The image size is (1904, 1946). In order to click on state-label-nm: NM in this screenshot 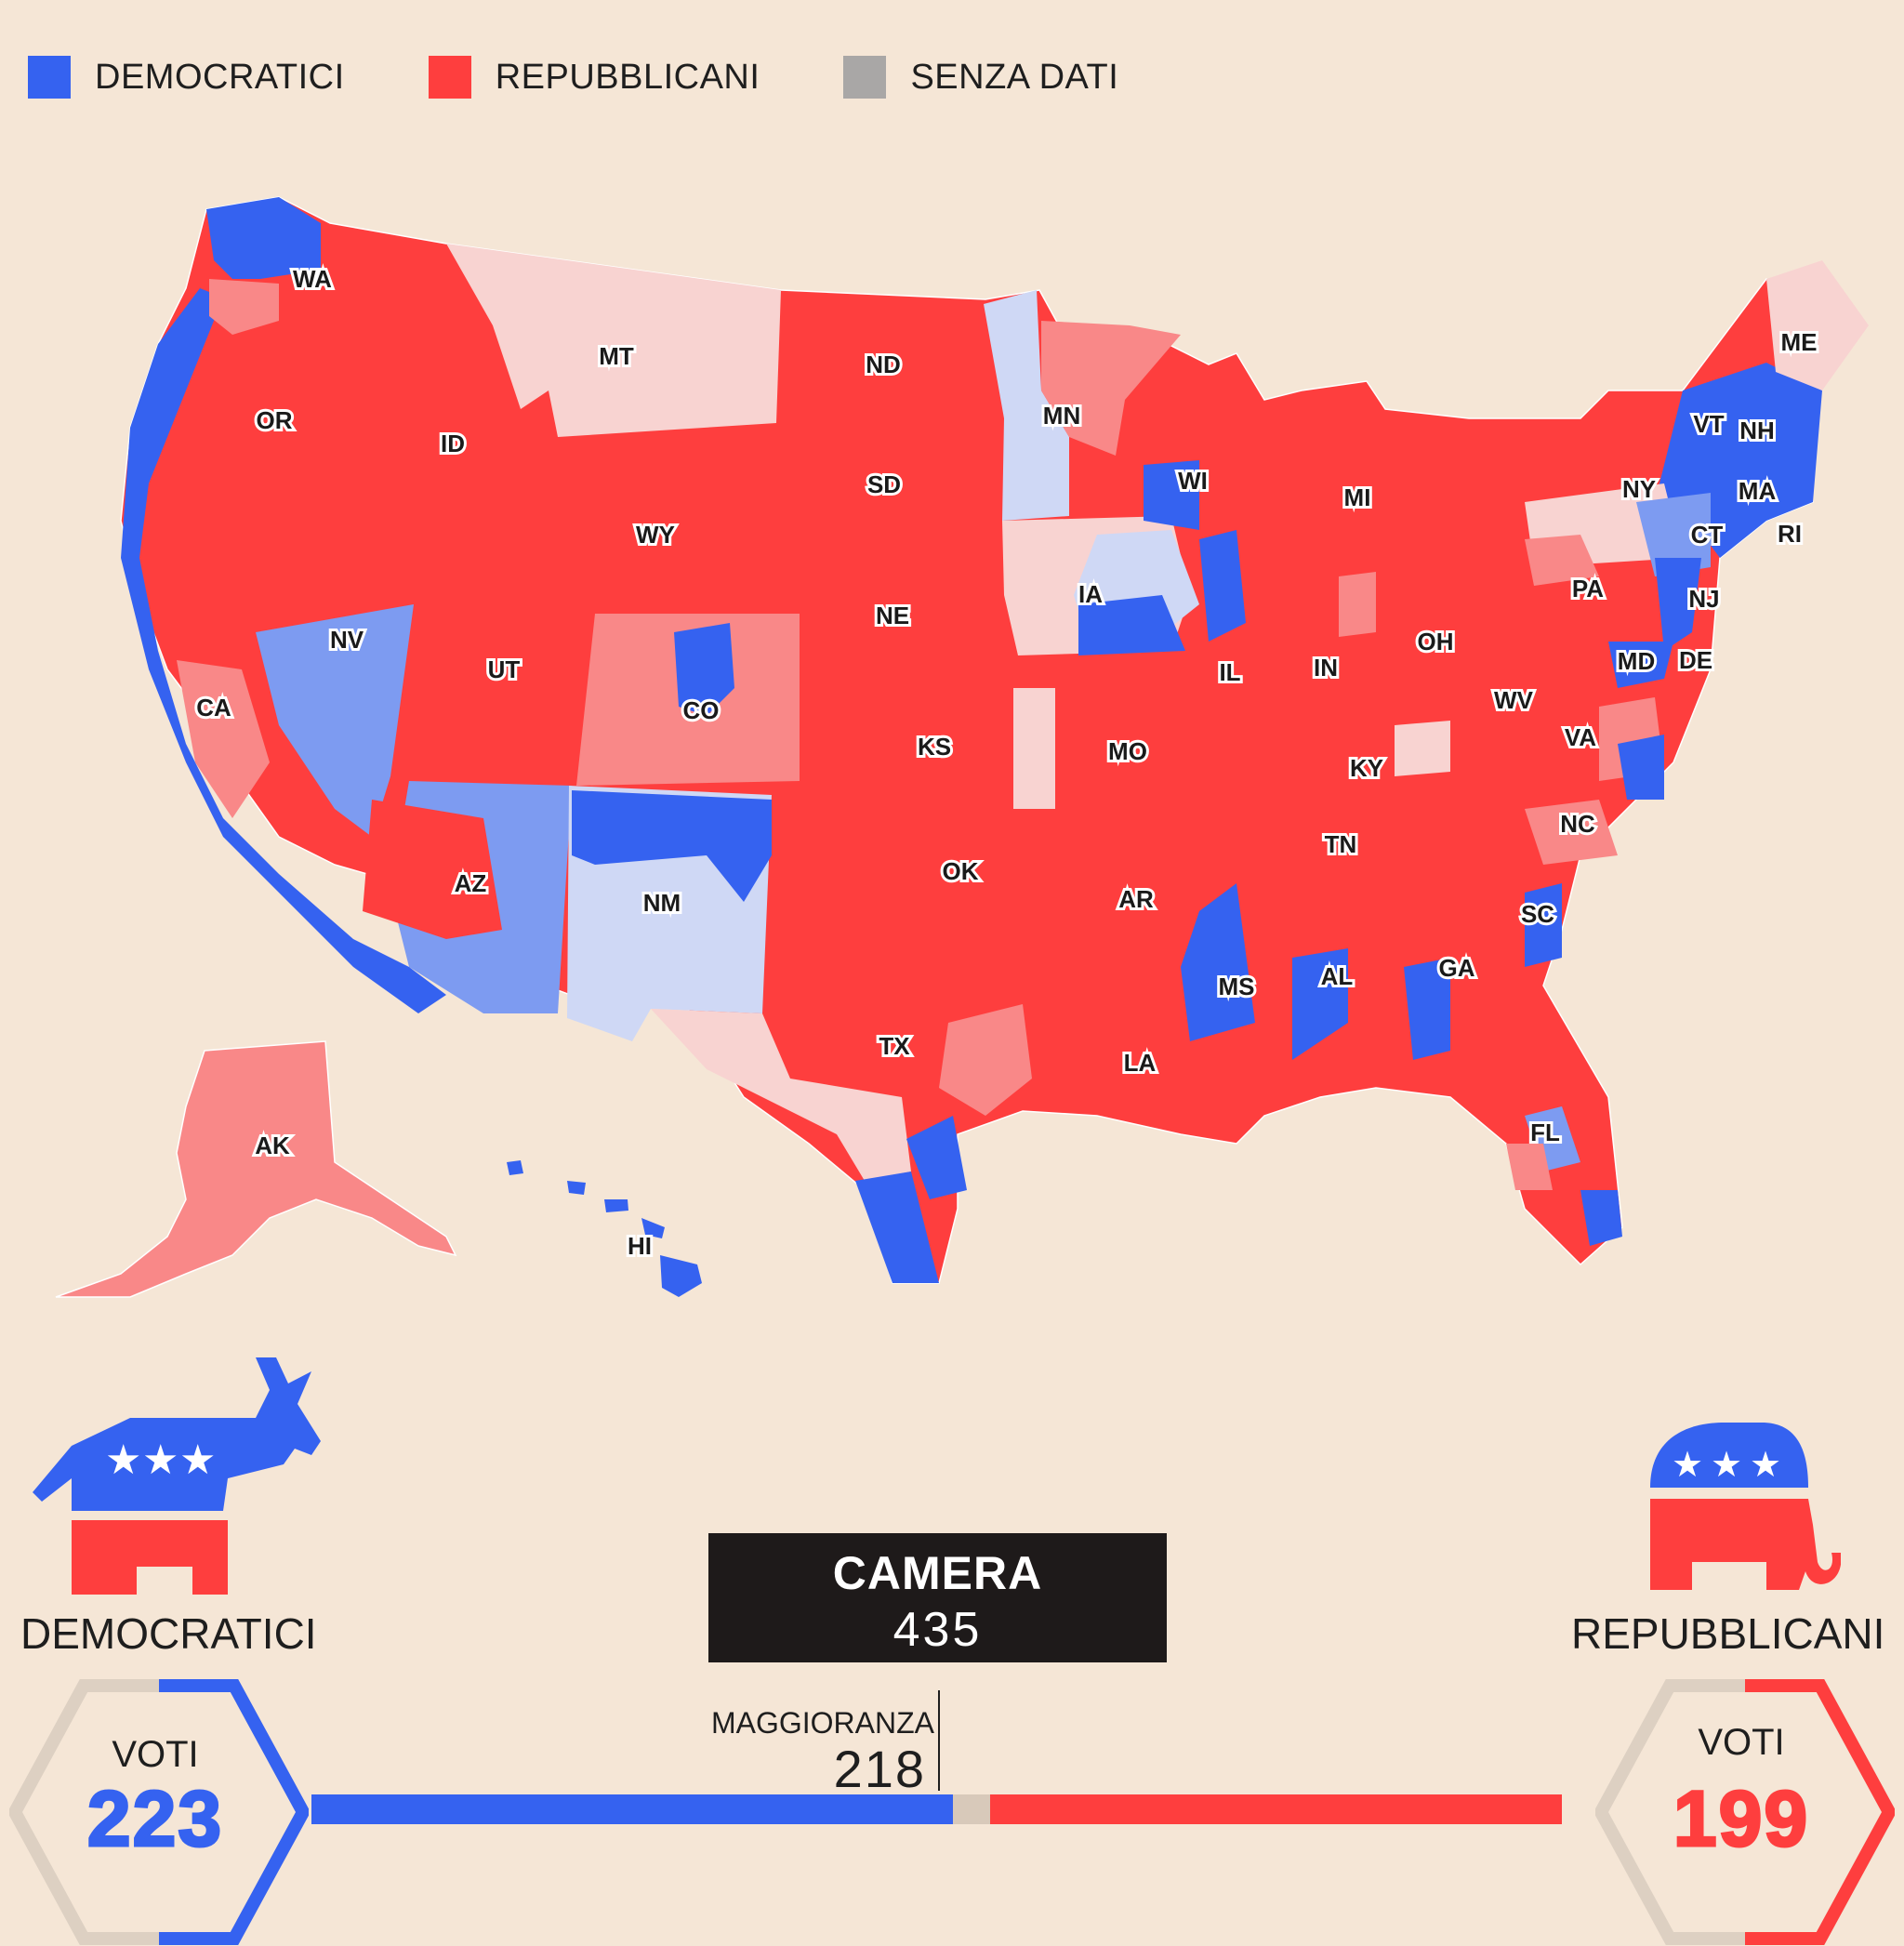, I will do `click(662, 903)`.